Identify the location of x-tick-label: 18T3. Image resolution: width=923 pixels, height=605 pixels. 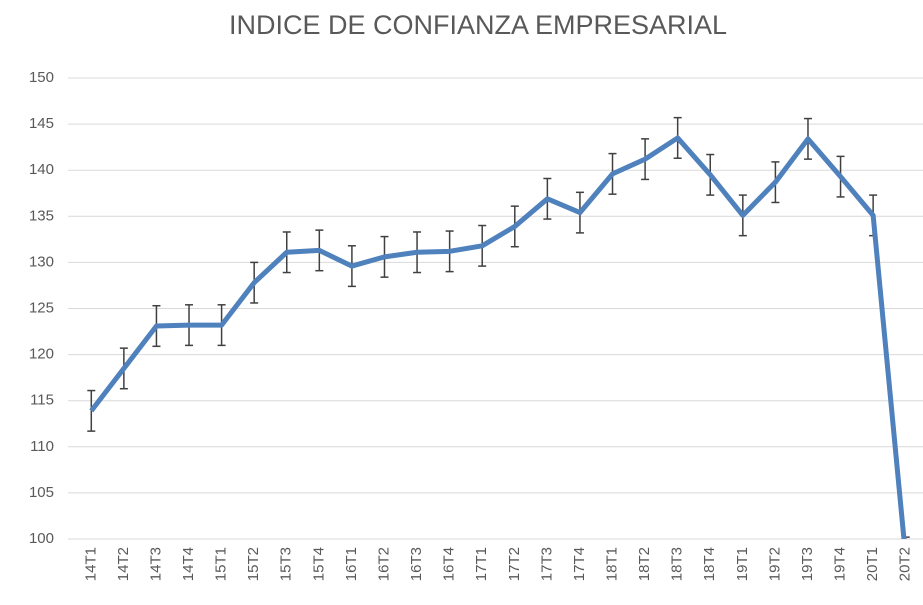
(677, 564).